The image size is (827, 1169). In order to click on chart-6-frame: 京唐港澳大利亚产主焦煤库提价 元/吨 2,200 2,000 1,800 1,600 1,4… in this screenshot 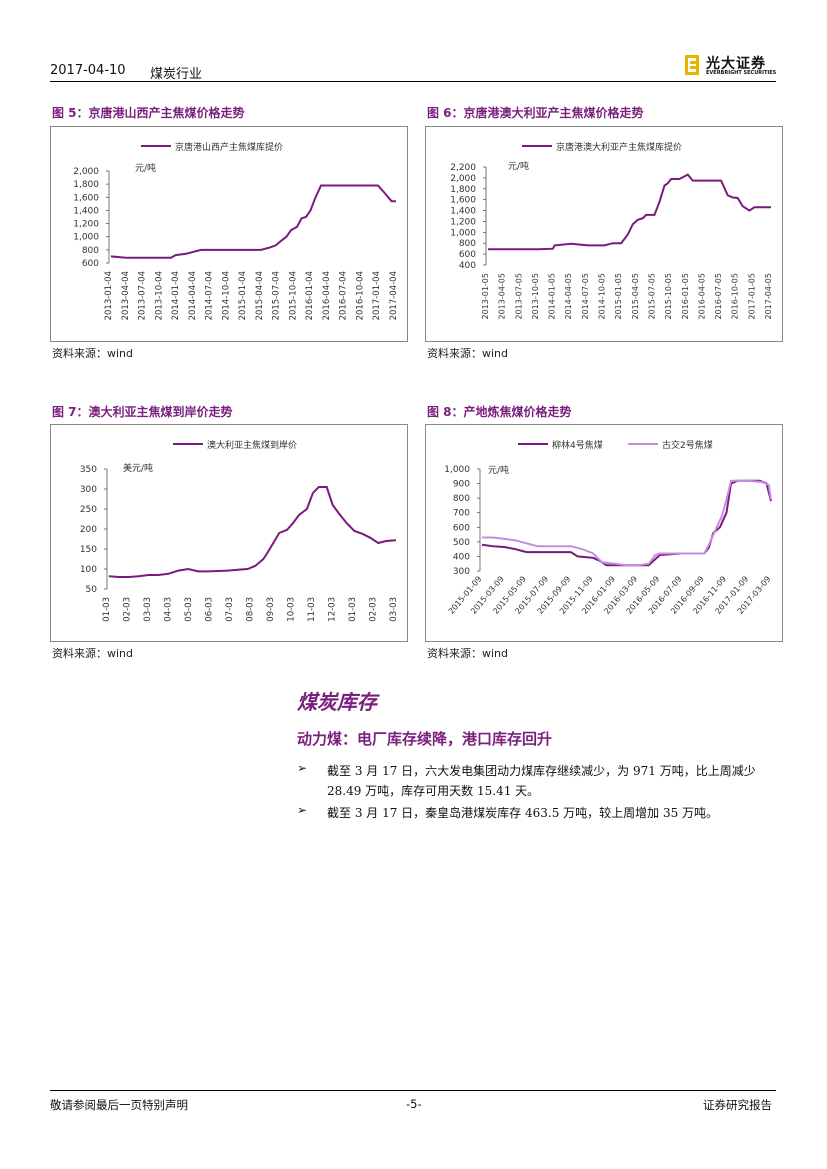, I will do `click(604, 234)`.